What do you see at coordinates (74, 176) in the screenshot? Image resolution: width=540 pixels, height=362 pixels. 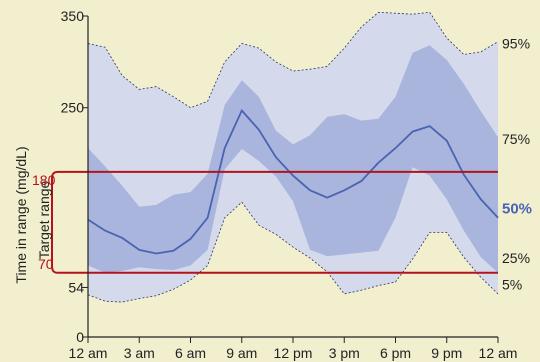 I see `y-ticks: 0 54 250 350` at bounding box center [74, 176].